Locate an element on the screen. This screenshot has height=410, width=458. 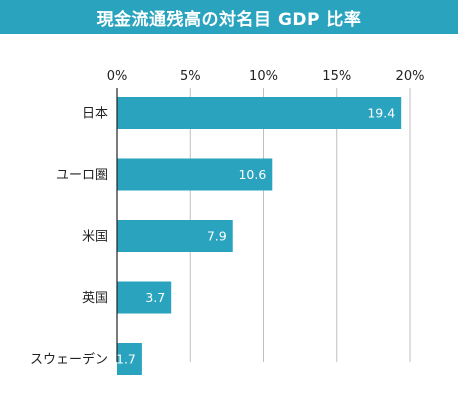
category-label: ユーロ圏 is located at coordinates (82, 175).